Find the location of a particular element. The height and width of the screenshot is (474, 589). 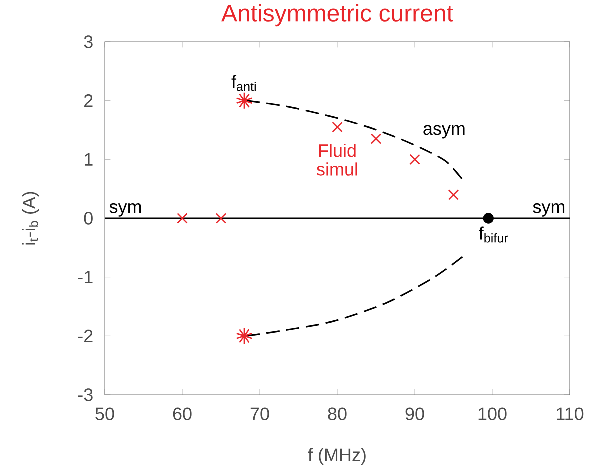

y-tick-label: 3 is located at coordinates (88, 42).